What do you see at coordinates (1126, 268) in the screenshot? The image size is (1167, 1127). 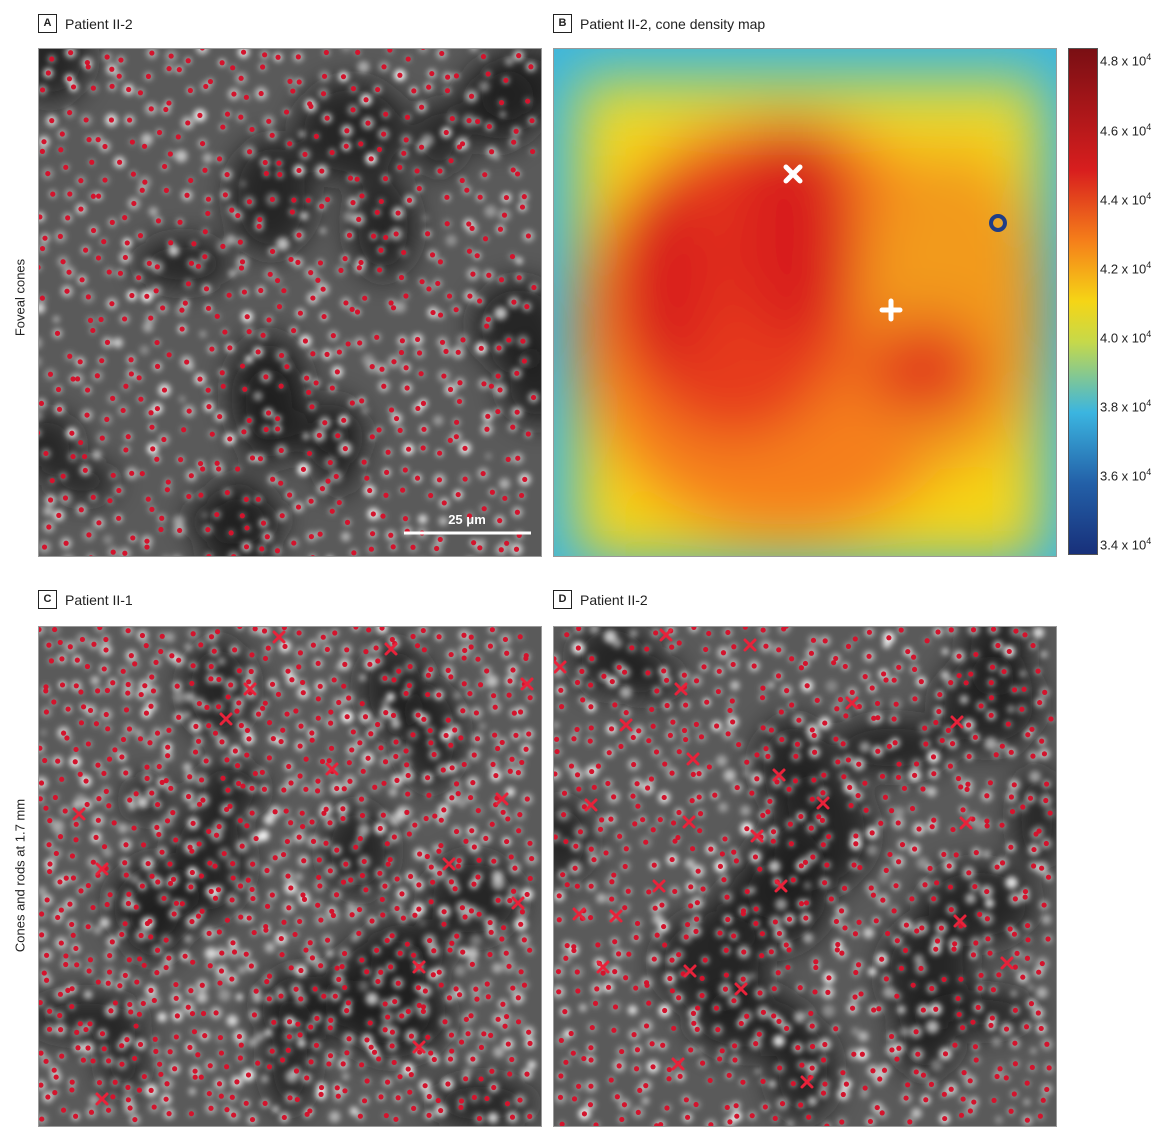 I see `colorbar-tick-3: 4.2 x 10⁴` at bounding box center [1126, 268].